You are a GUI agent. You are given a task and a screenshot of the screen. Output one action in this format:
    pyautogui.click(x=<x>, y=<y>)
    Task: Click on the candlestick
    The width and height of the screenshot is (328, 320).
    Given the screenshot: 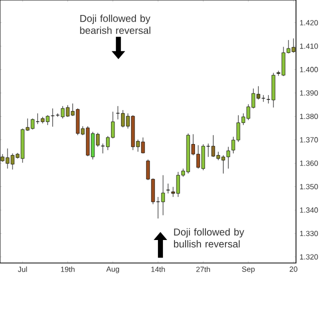 What is the action you would take?
    pyautogui.click(x=168, y=188)
    